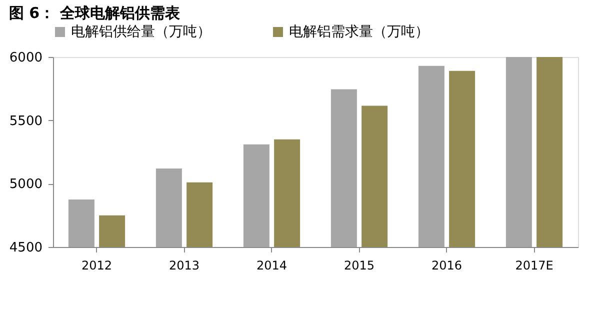 Image resolution: width=600 pixels, height=328 pixels. I want to click on y-tick-label: 5500, so click(25, 121).